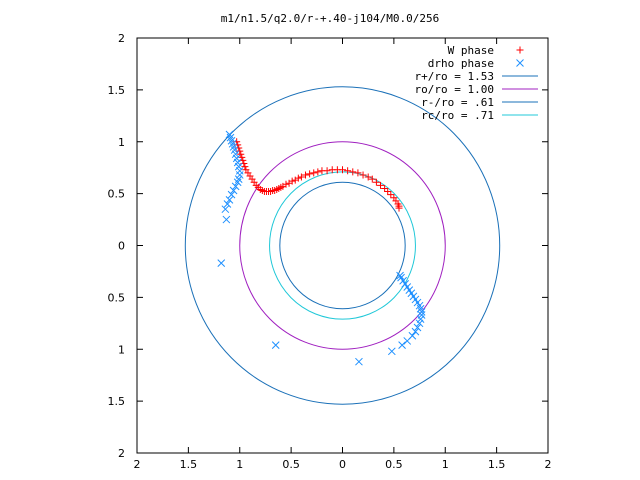 This screenshot has width=640, height=480. What do you see at coordinates (454, 76) in the screenshot?
I see `legend-label: r+/ro = 1.53` at bounding box center [454, 76].